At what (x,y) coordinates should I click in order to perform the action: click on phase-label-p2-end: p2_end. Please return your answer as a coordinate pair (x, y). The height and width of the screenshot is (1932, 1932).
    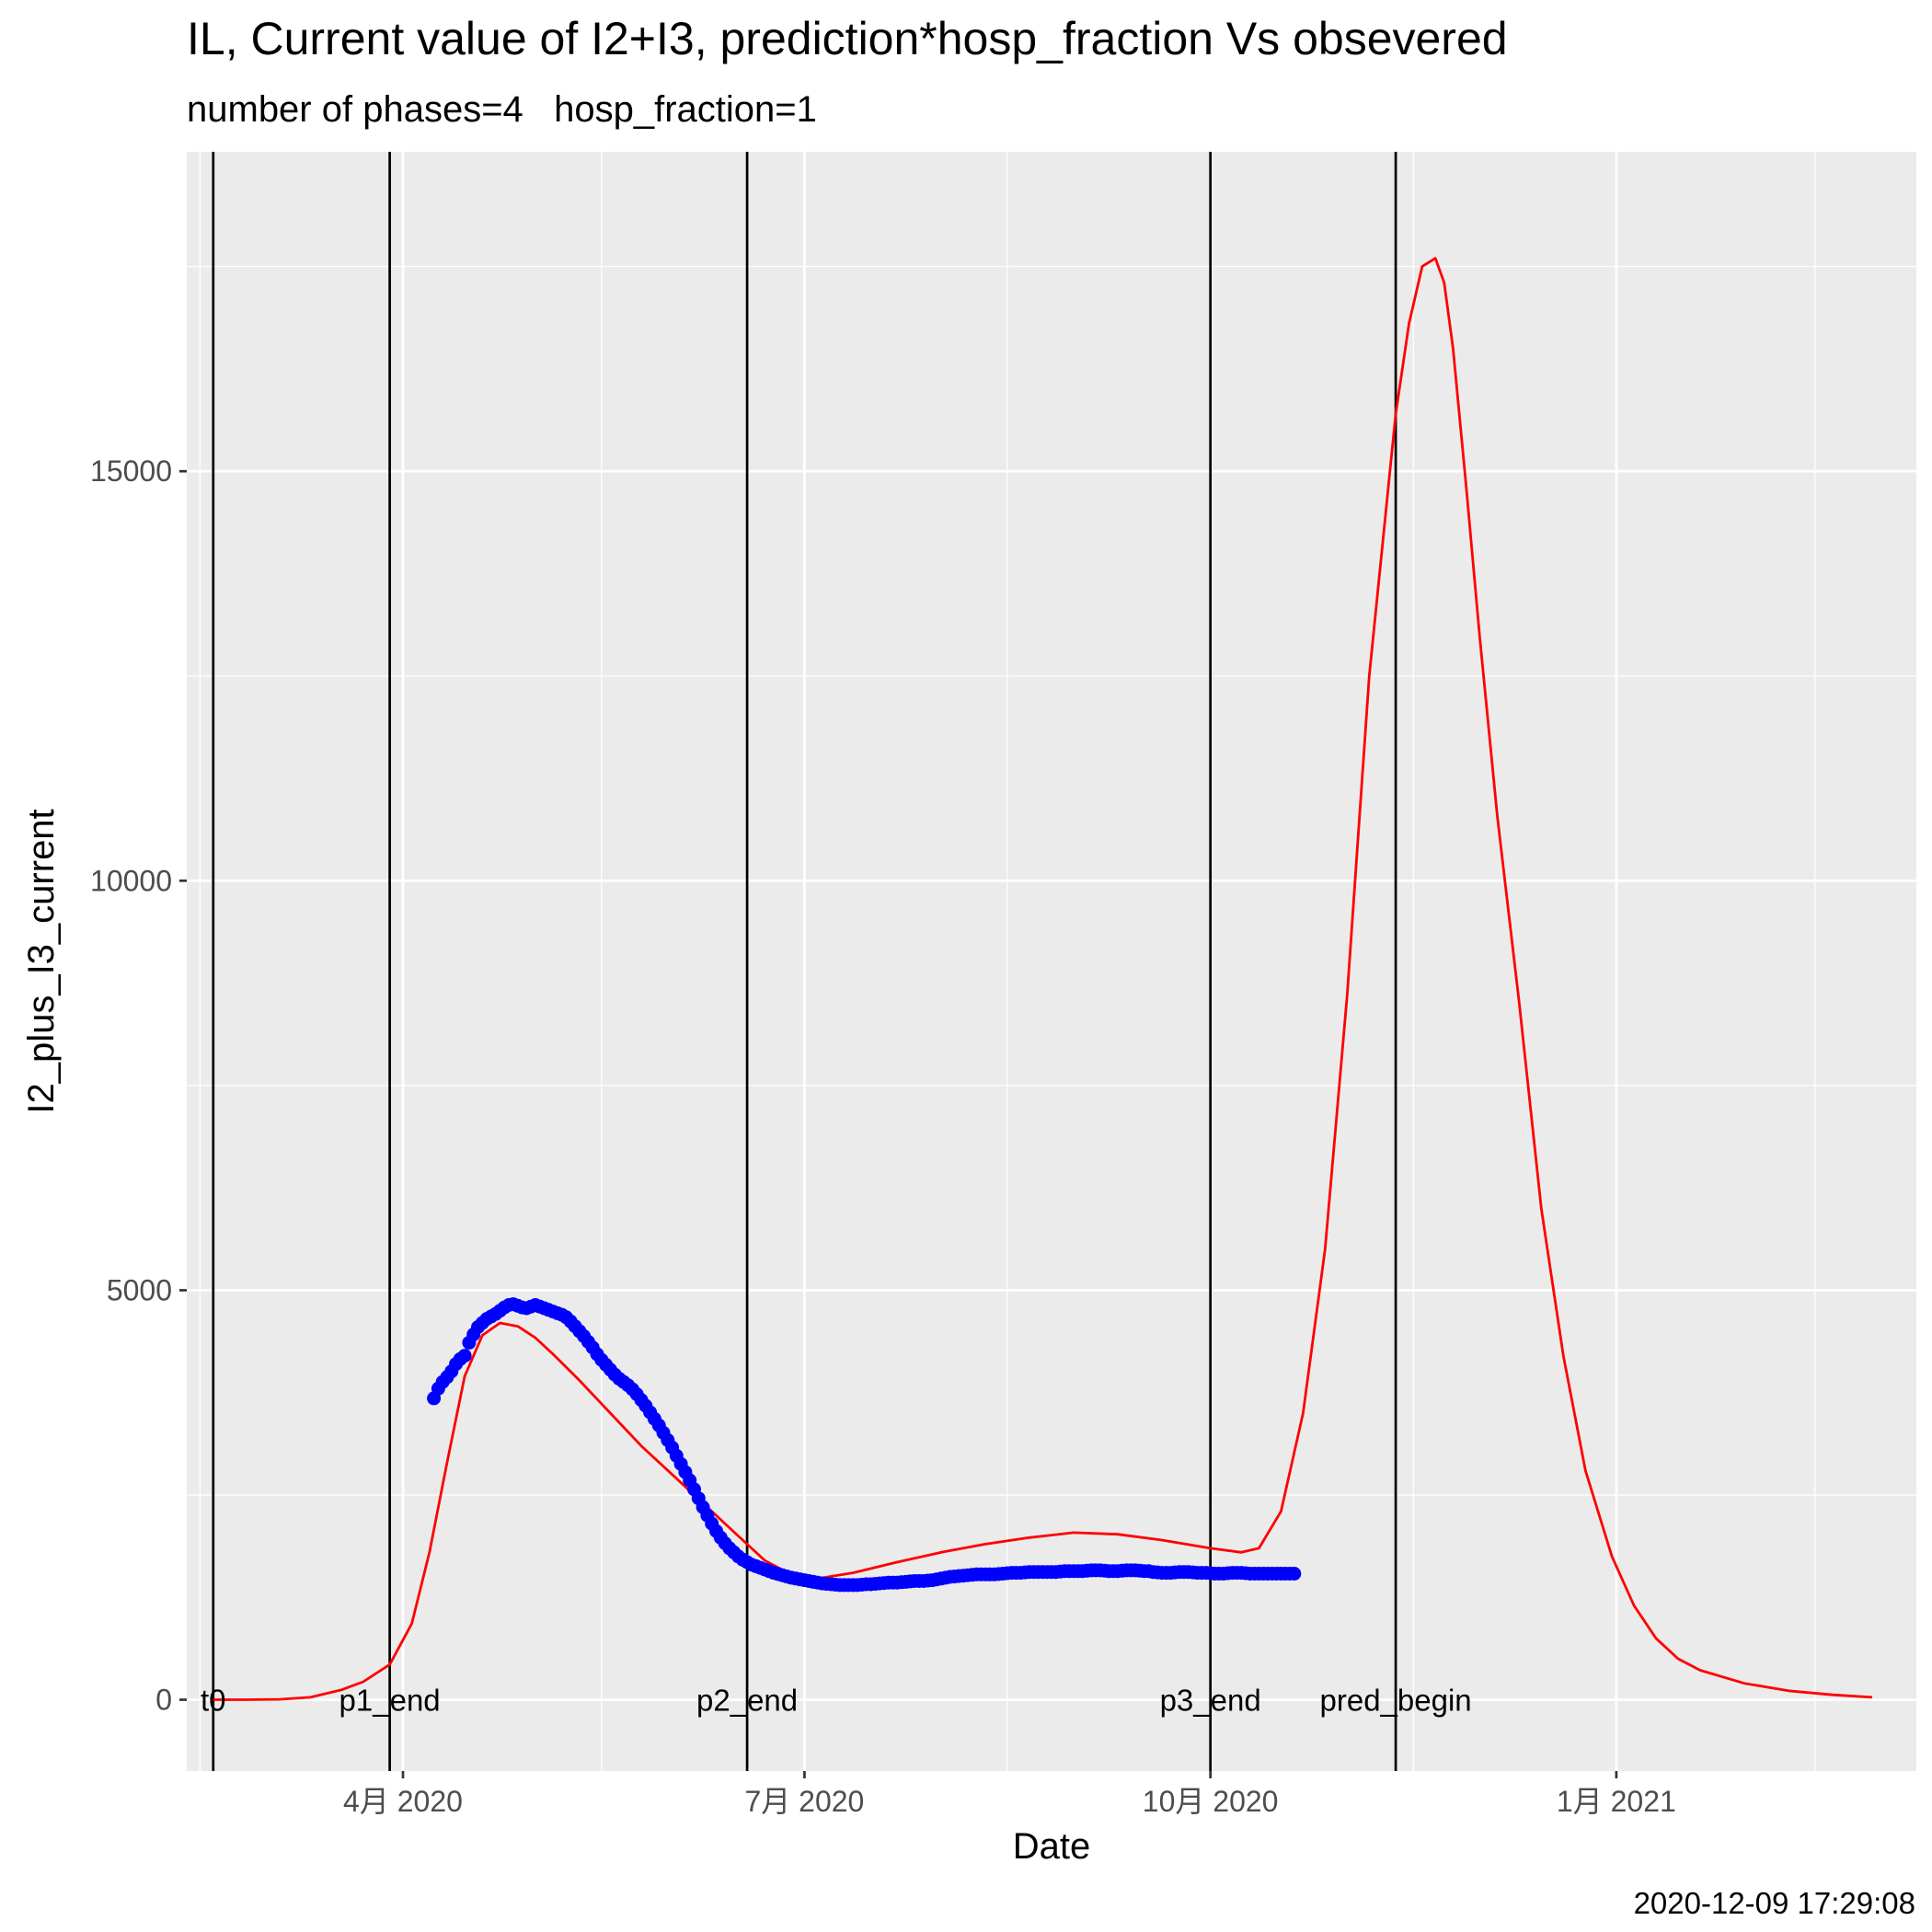
    Looking at the image, I should click on (747, 1701).